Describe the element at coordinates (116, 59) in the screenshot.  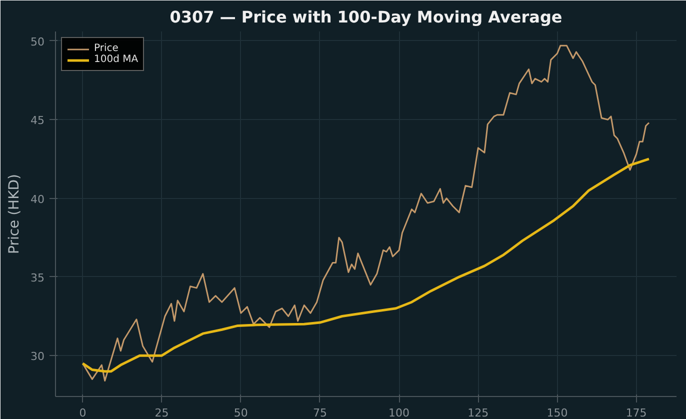
I see `legend-label: 100d MA` at that location.